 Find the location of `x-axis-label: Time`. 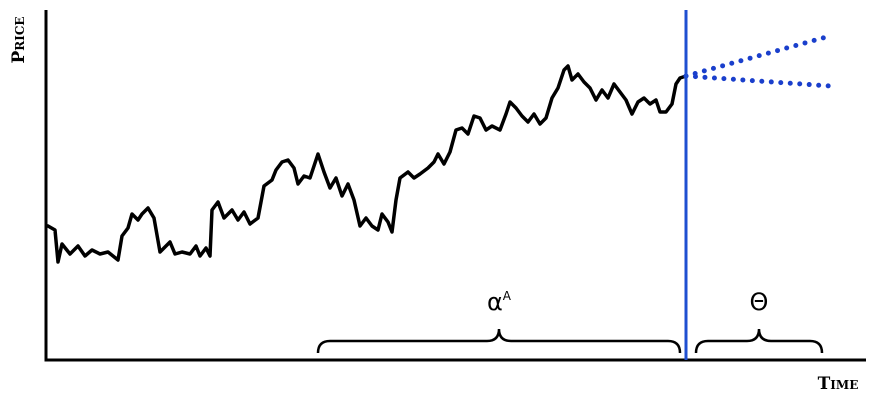

x-axis-label: Time is located at coordinates (838, 384).